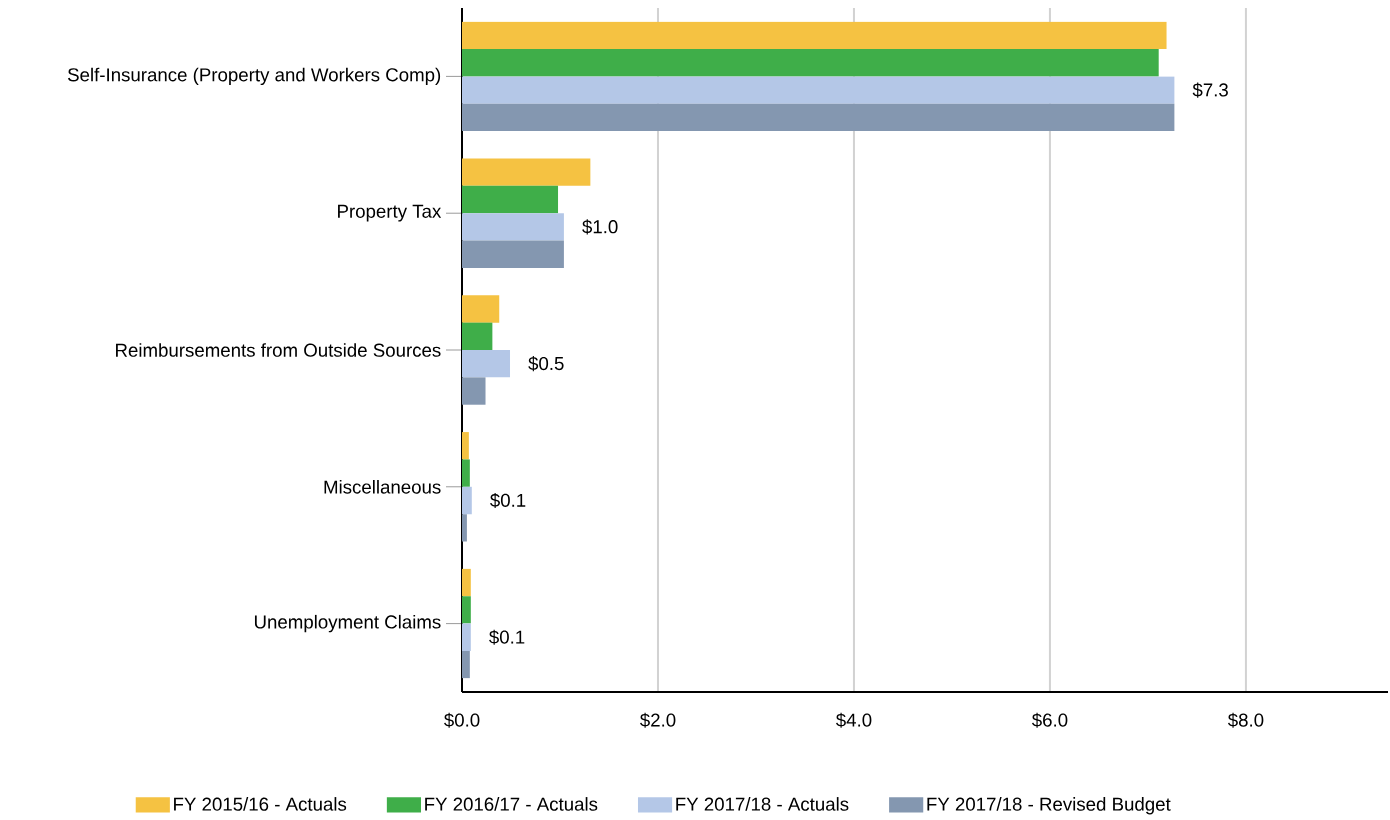 The height and width of the screenshot is (820, 1390). I want to click on y-tick-label: Unemployment Claims, so click(347, 623).